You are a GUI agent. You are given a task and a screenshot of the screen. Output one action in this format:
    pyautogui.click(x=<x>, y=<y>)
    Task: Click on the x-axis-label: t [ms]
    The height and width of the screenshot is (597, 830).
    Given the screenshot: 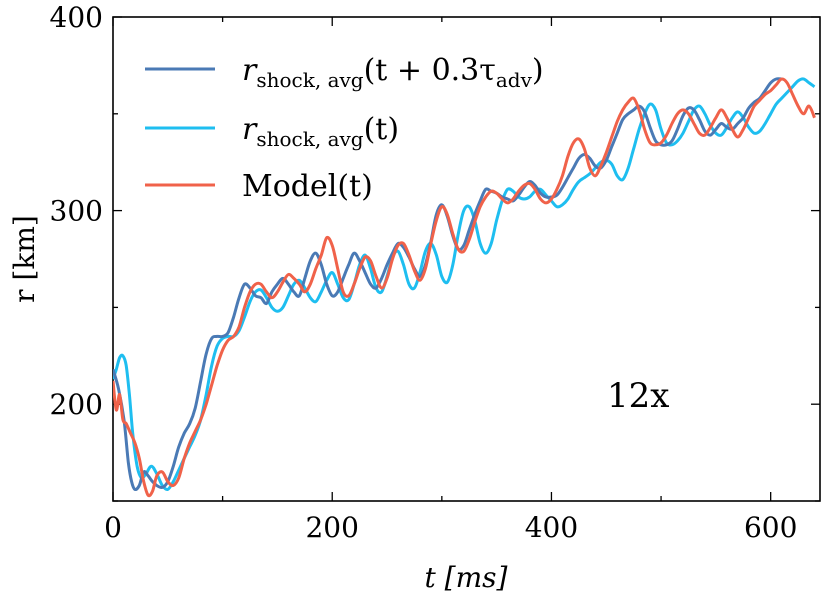 What is the action you would take?
    pyautogui.click(x=466, y=577)
    